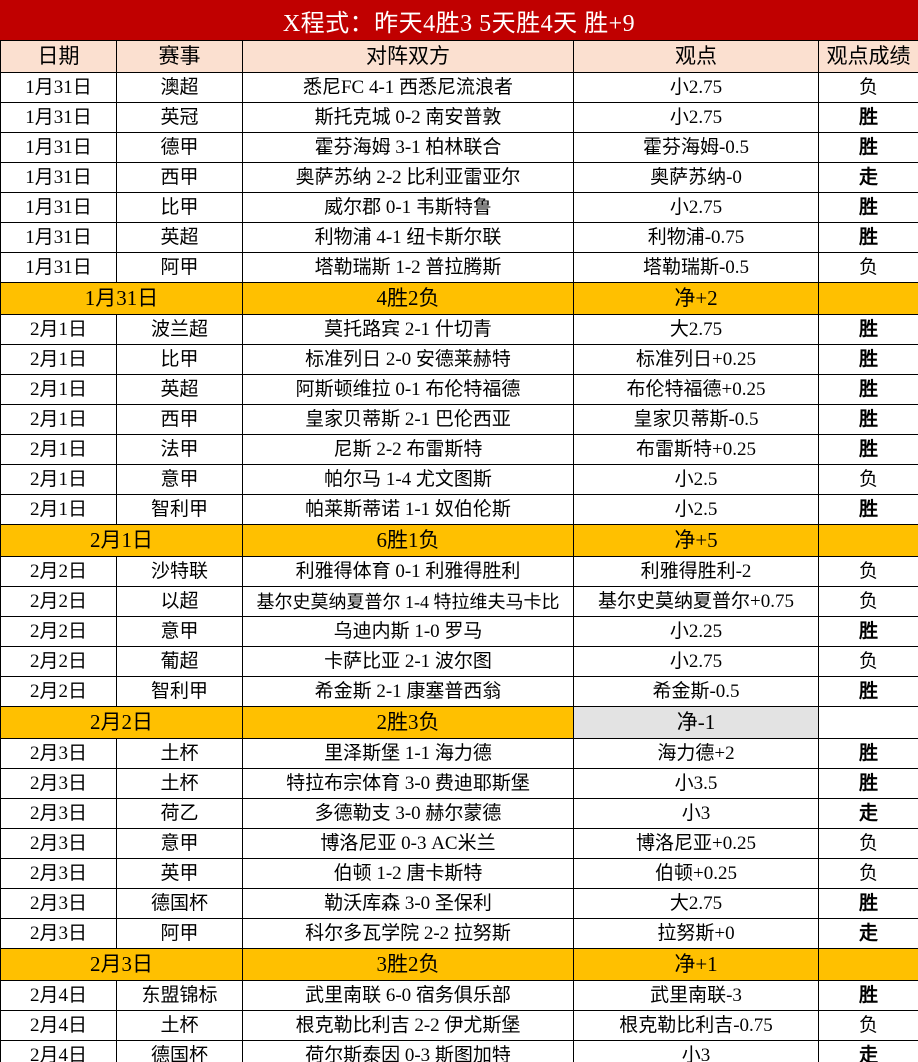  What do you see at coordinates (696, 995) in the screenshot?
I see `cell-view: 武里南联-3` at bounding box center [696, 995].